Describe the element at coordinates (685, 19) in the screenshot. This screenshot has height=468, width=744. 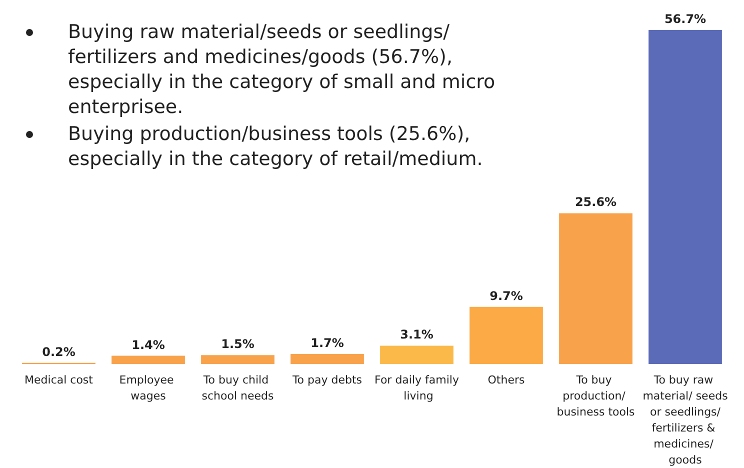
I see `data-label: 56.7%` at that location.